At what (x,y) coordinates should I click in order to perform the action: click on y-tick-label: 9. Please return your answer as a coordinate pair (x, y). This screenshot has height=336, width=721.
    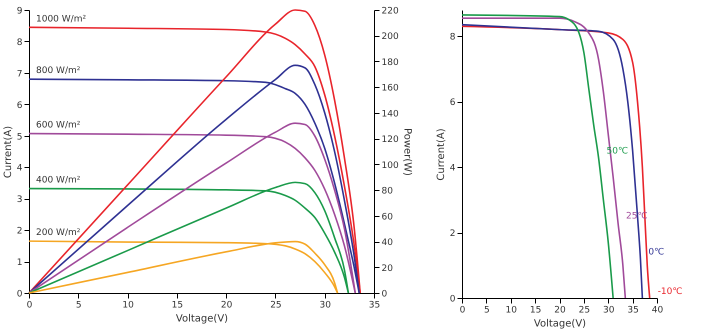
    Looking at the image, I should click on (19, 11).